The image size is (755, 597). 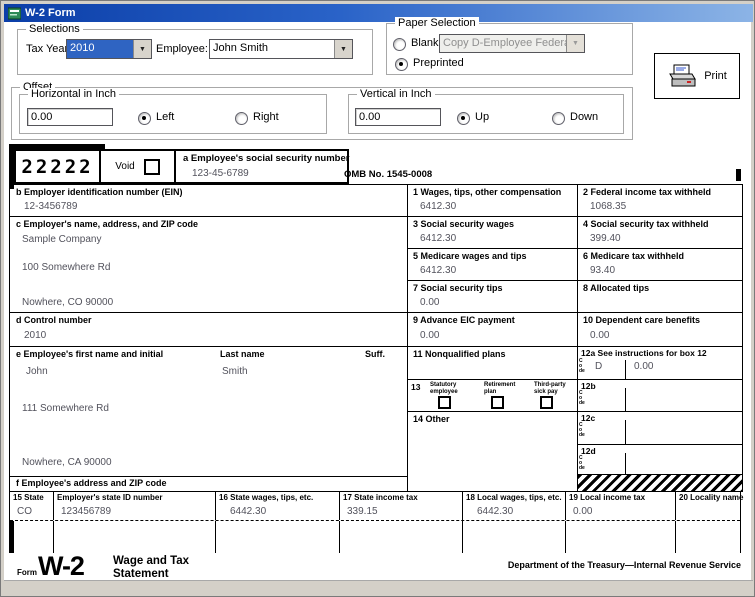 I want to click on local-wages-value: 6442.30, so click(x=495, y=511).